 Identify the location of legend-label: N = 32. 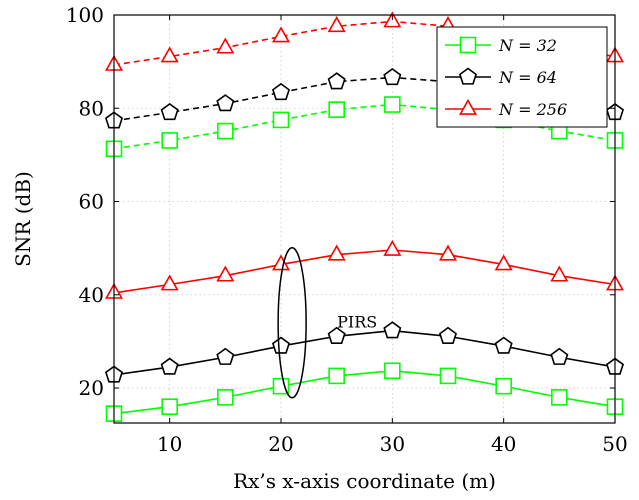
(527, 45).